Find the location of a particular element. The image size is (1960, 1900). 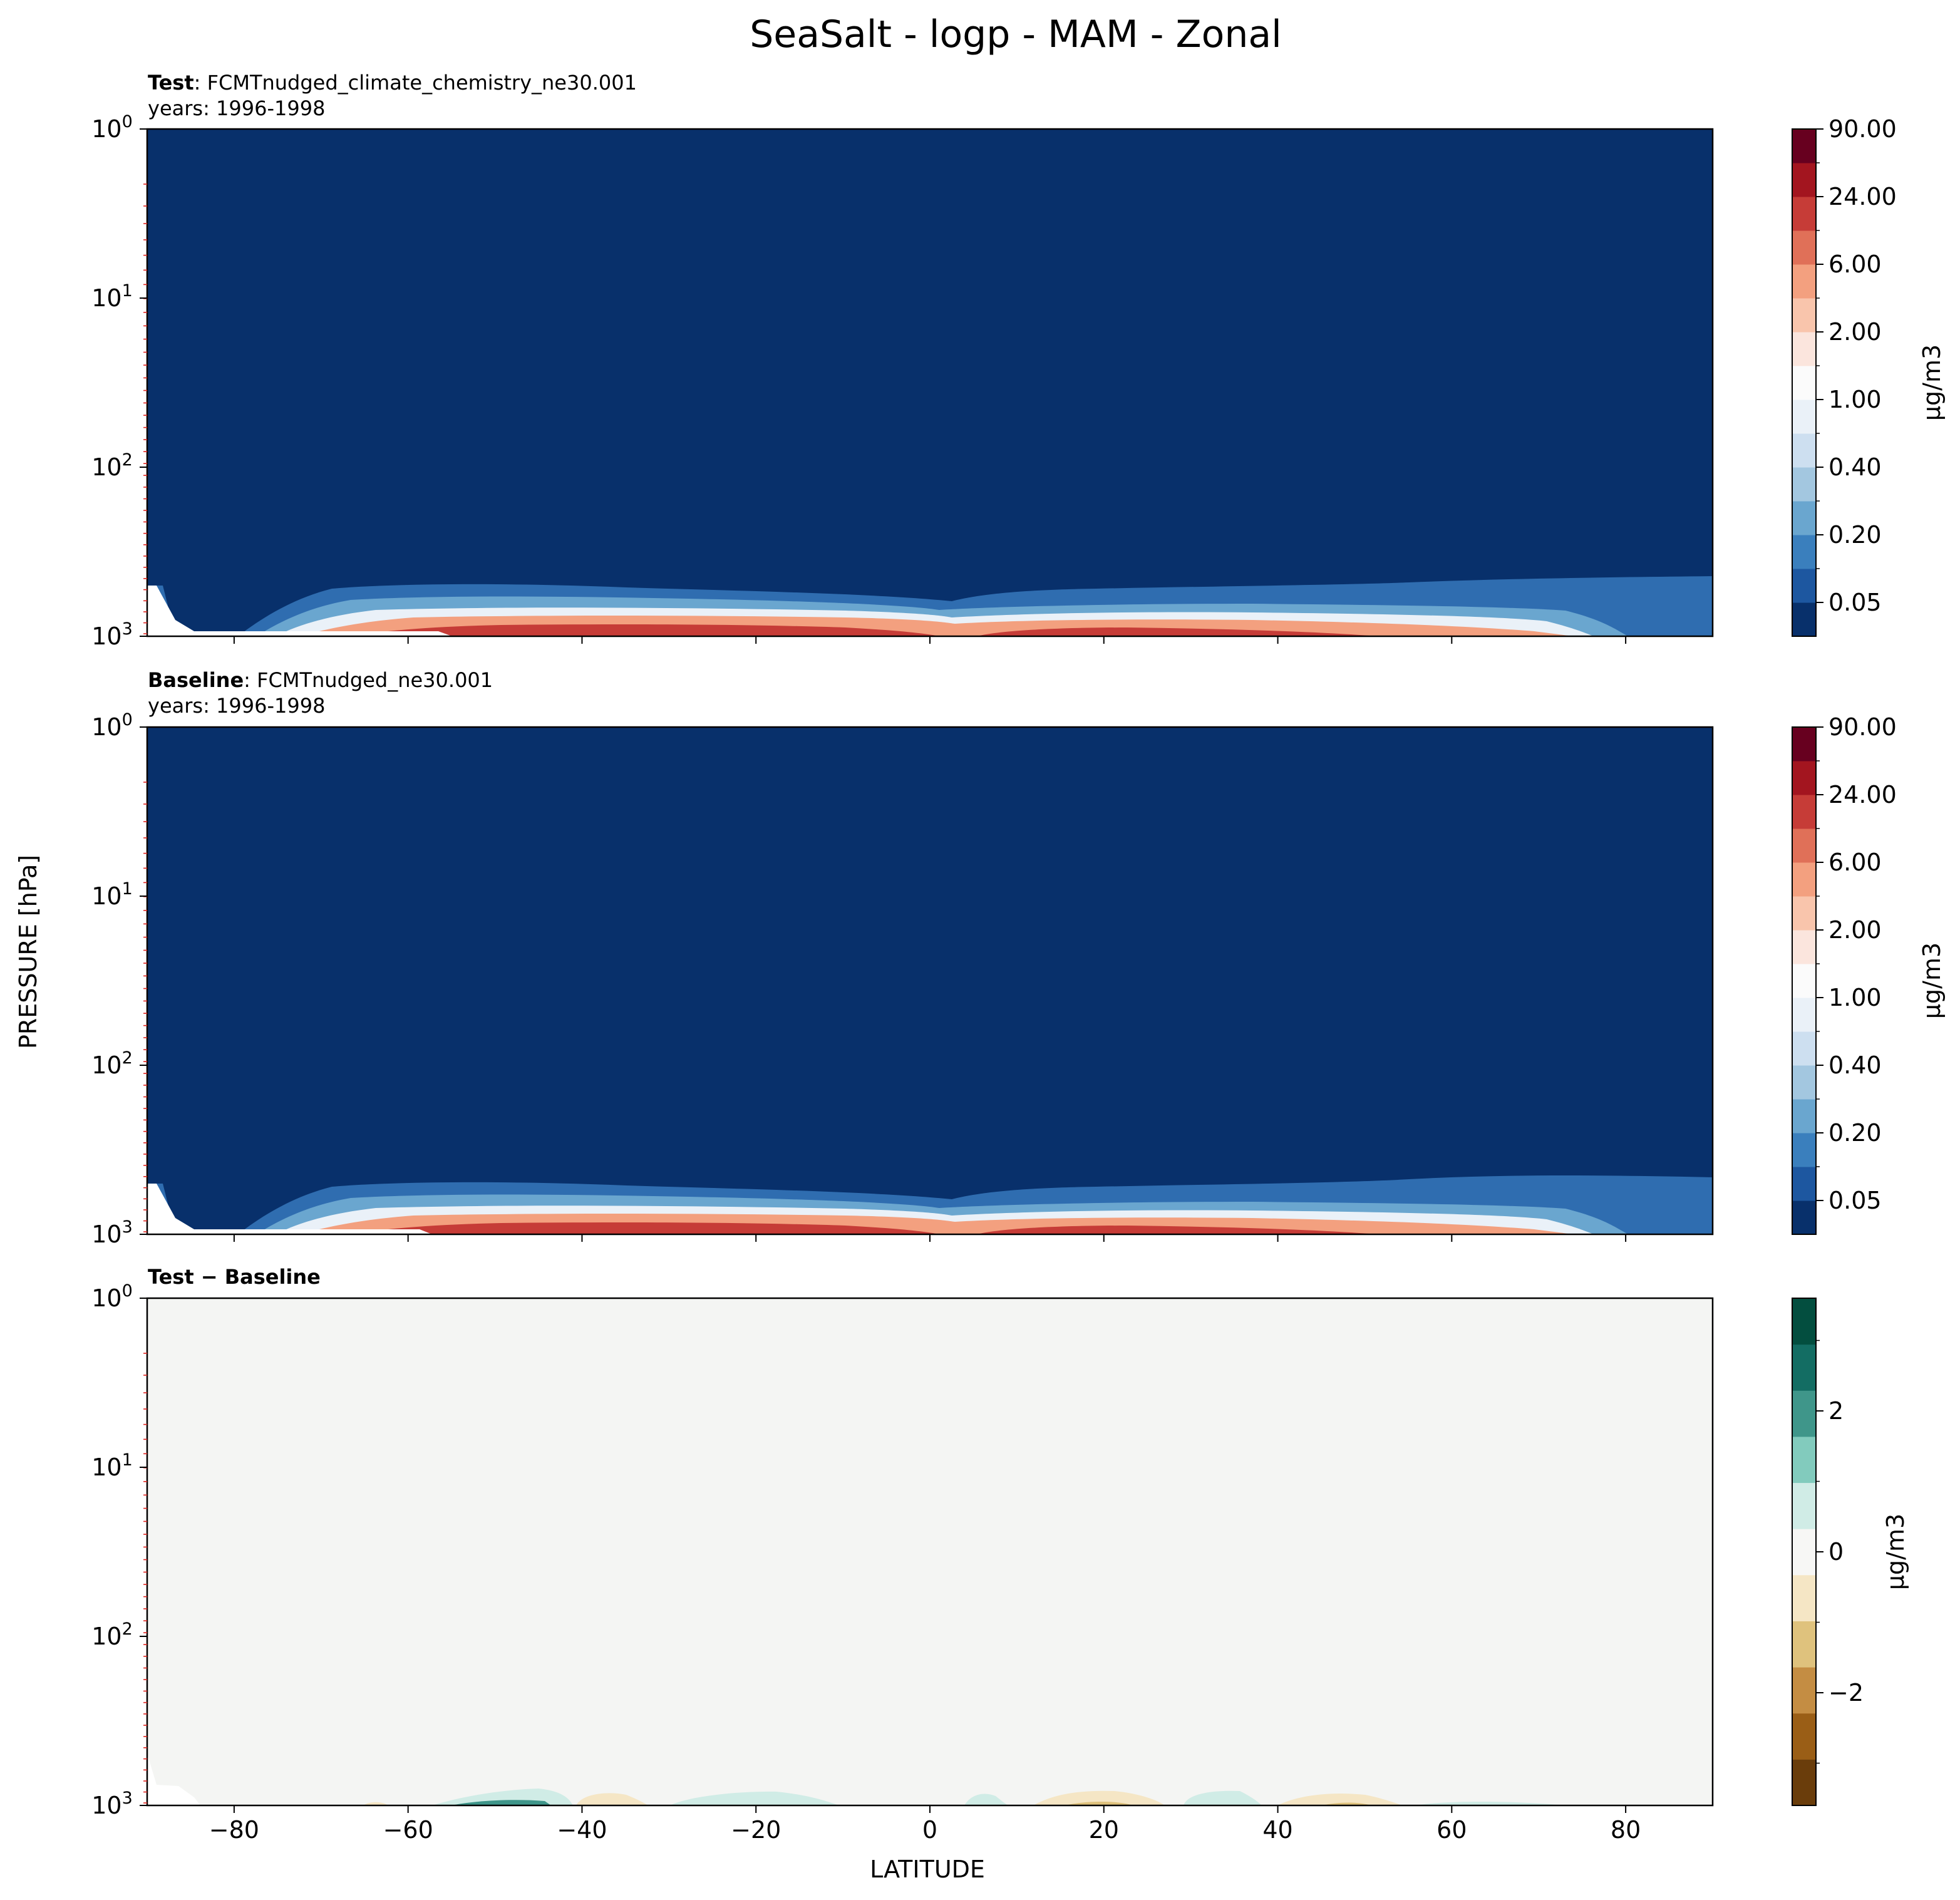

y-tick-label: 10⁰ is located at coordinates (112, 127).